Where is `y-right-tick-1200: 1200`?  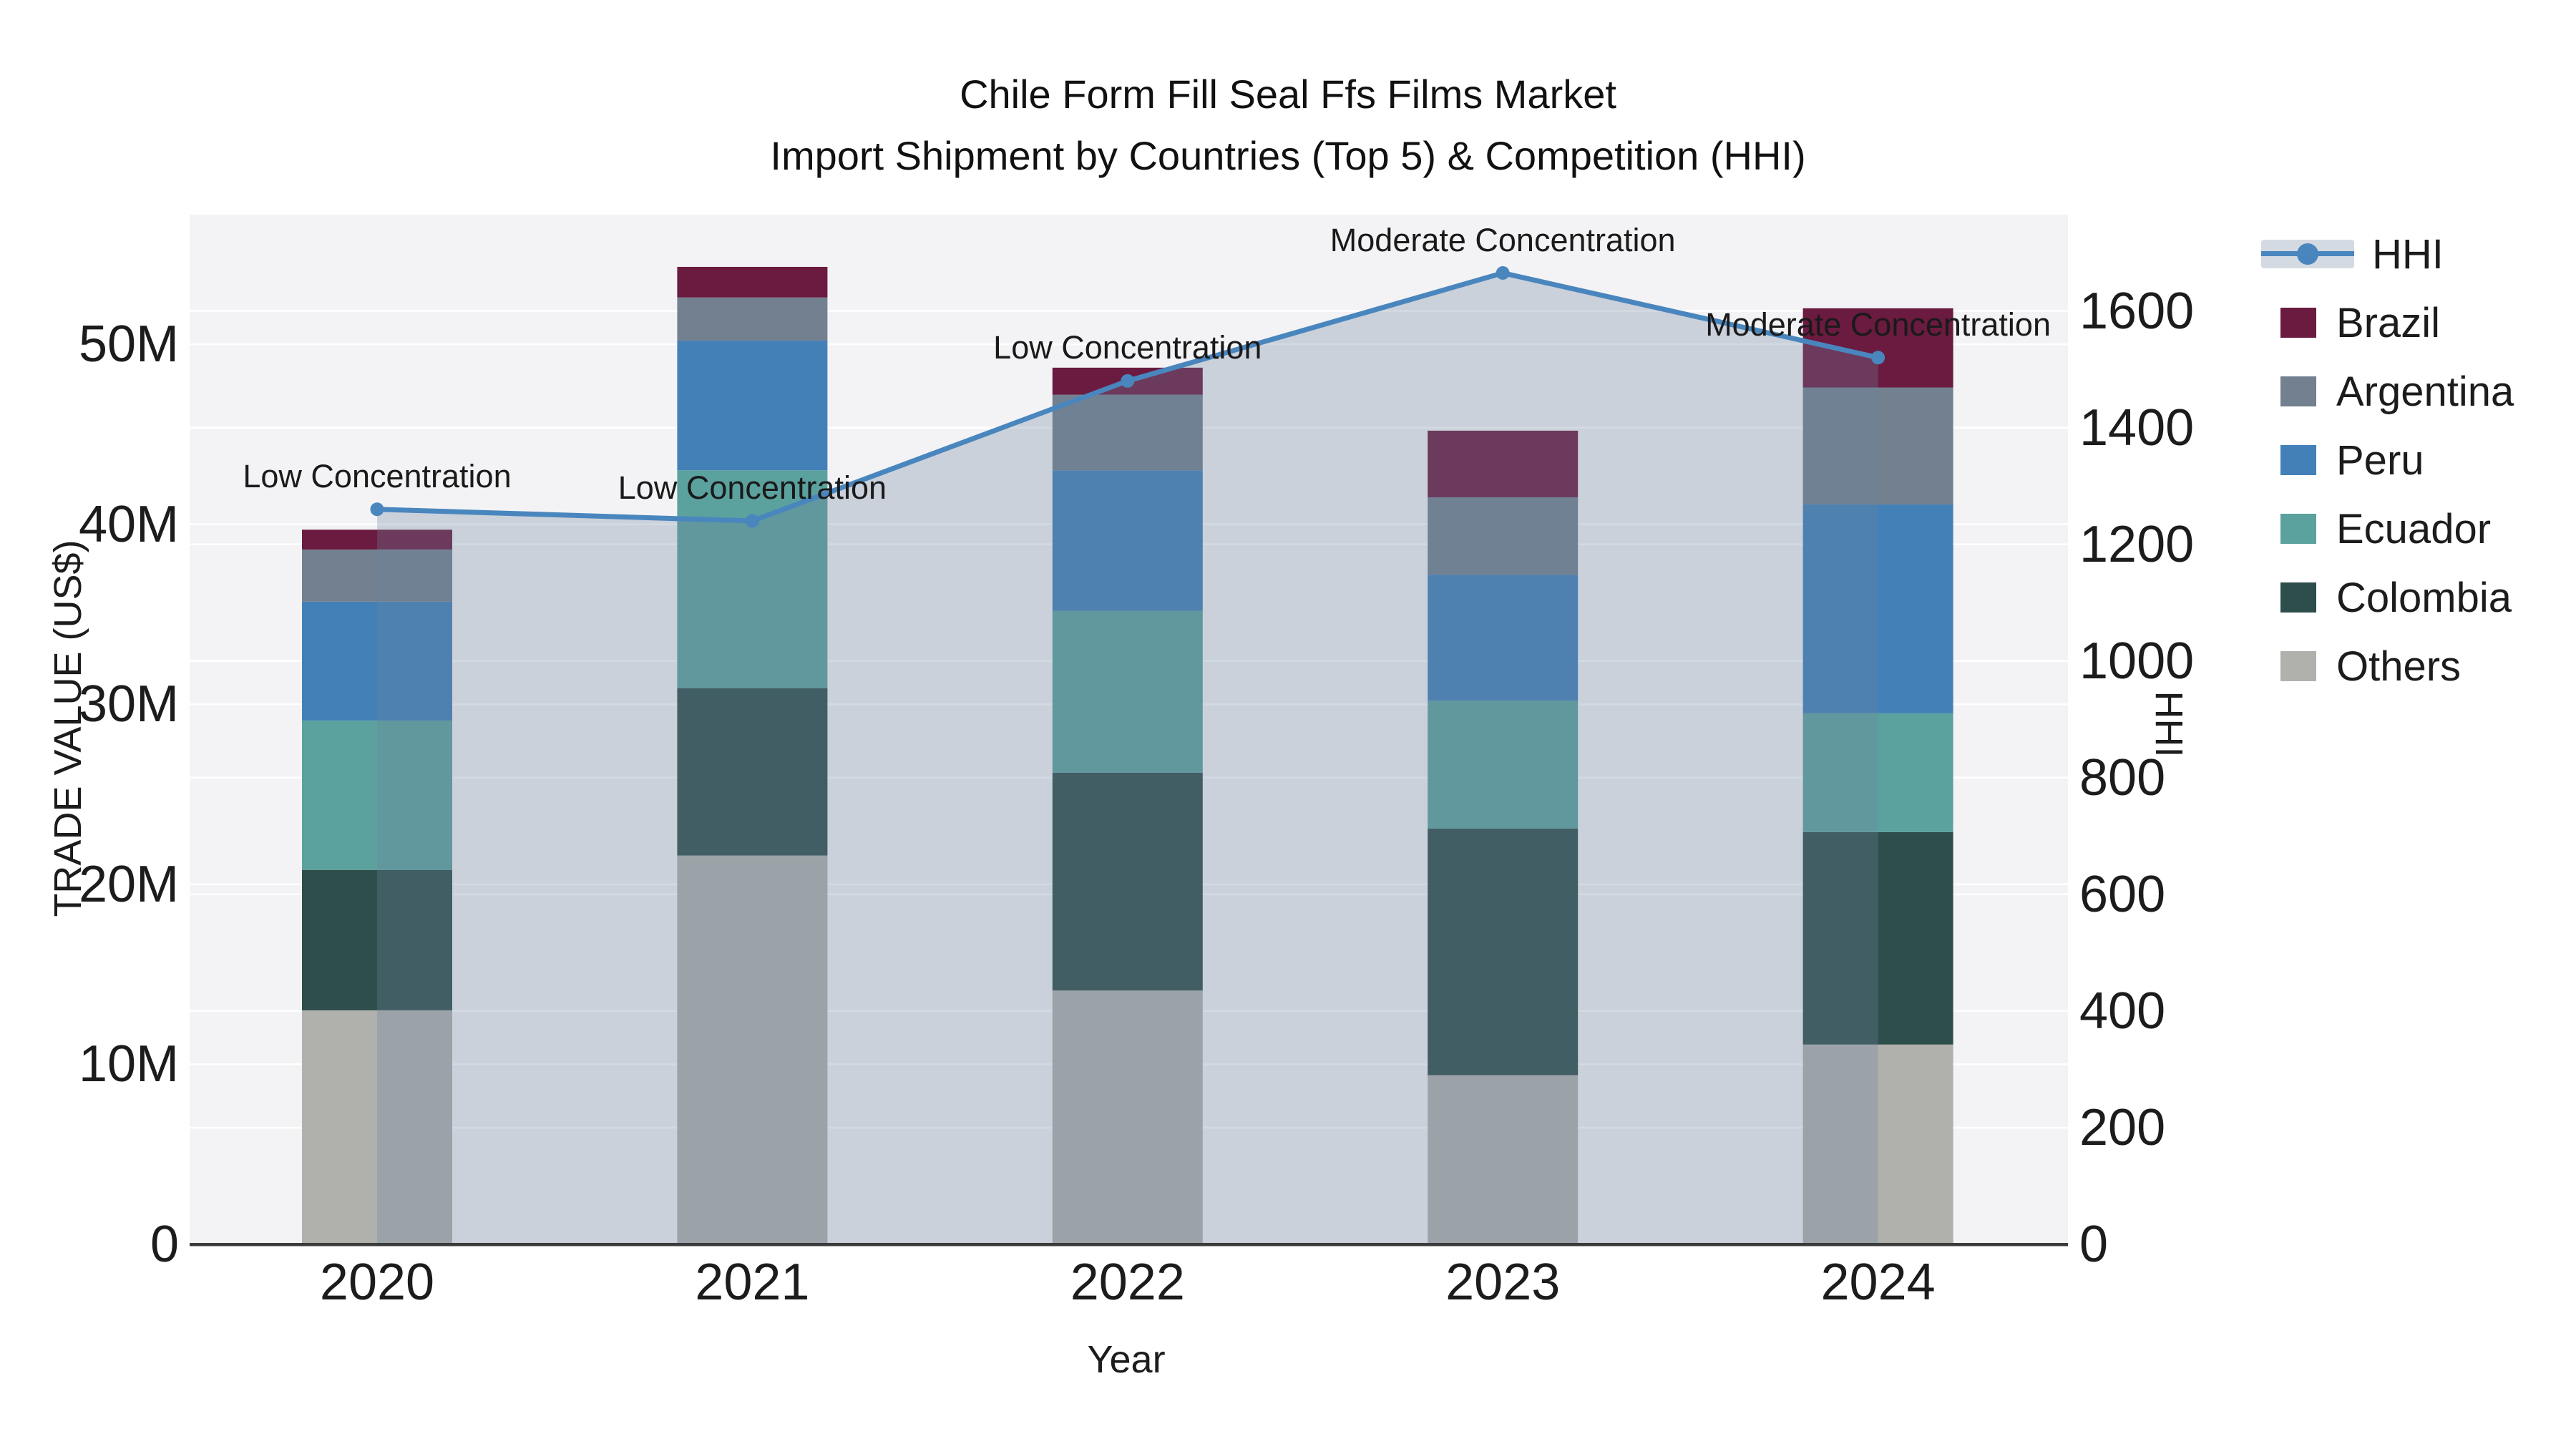 y-right-tick-1200: 1200 is located at coordinates (2137, 544).